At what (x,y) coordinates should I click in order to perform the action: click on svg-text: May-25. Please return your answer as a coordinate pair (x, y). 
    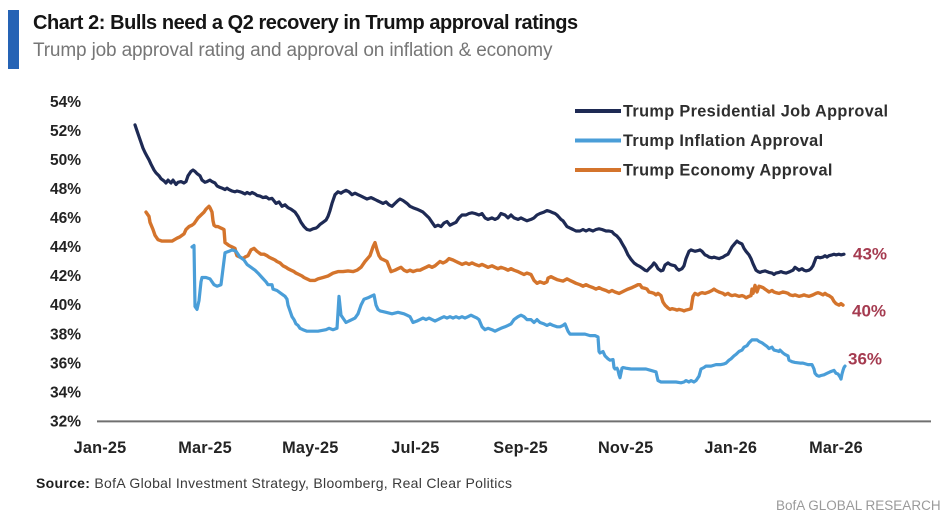
    Looking at the image, I should click on (310, 448).